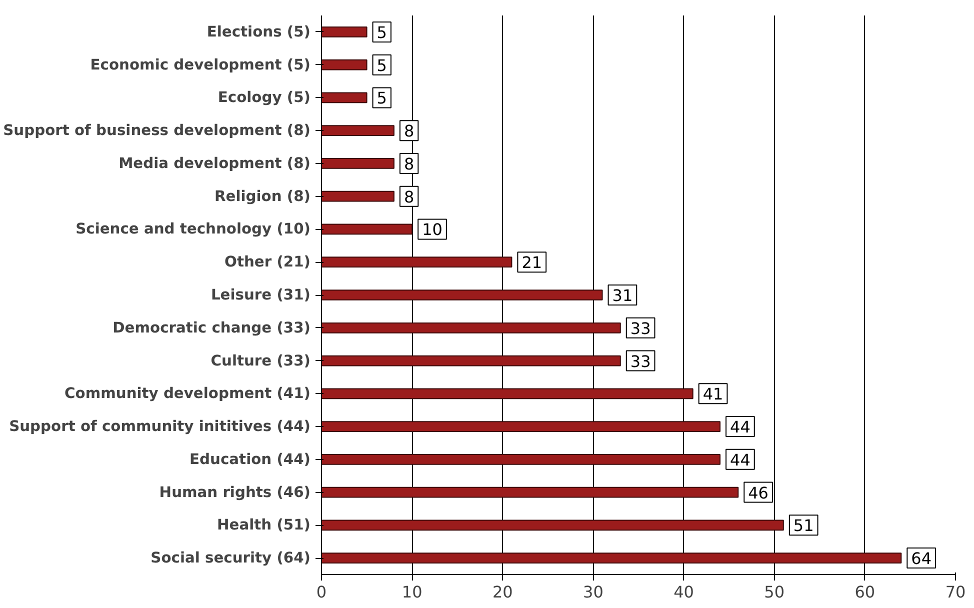 This screenshot has width=974, height=608. I want to click on y-tick-label: Media development (8), so click(214, 163).